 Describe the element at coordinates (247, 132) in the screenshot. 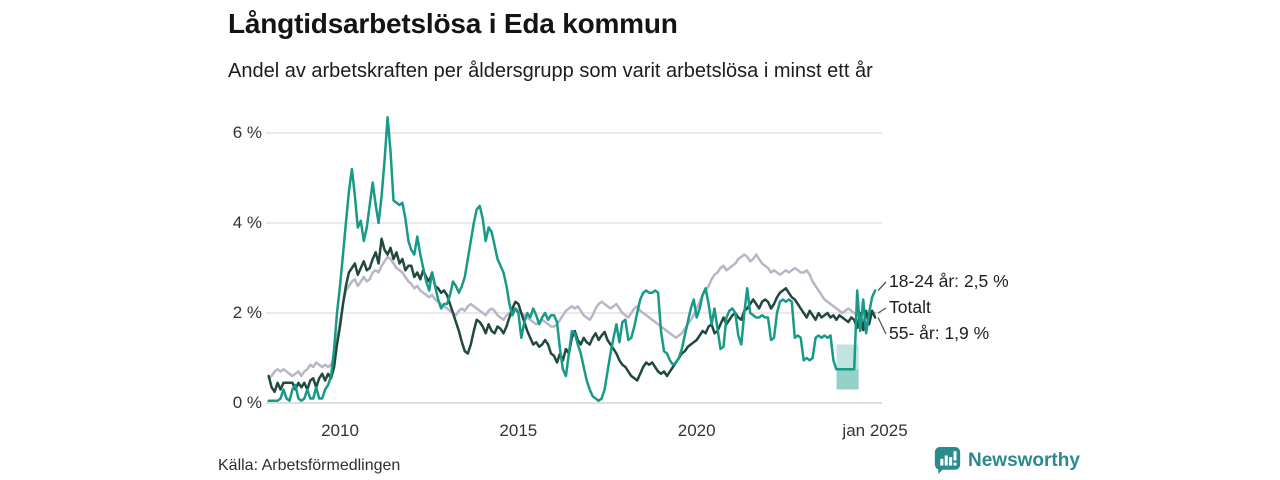

I see `y-axis-tick-label: 6 %` at that location.